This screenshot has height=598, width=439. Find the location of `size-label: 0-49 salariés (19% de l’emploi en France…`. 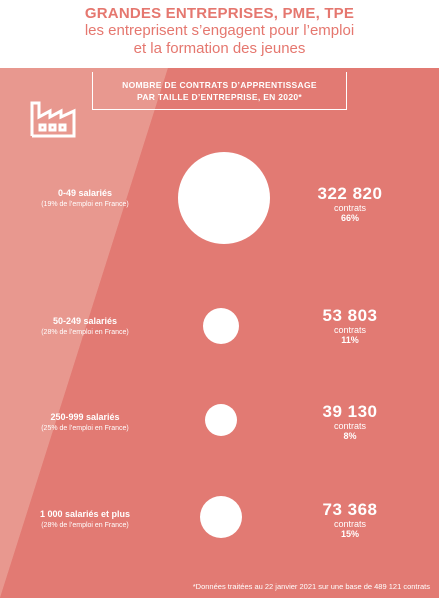

size-label: 0-49 salariés (19% de l’emploi en France… is located at coordinates (85, 198).